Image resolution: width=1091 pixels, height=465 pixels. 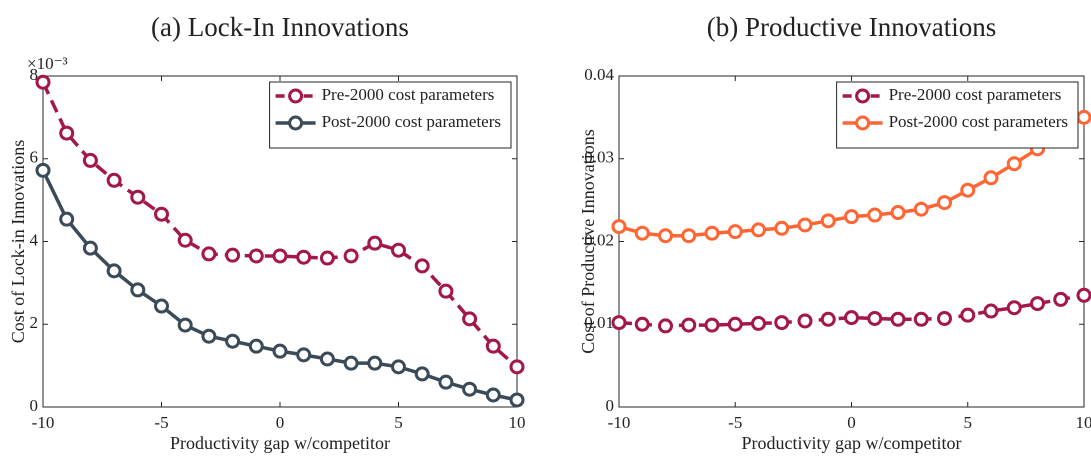 What do you see at coordinates (517, 422) in the screenshot?
I see `x-tick-label: 10` at bounding box center [517, 422].